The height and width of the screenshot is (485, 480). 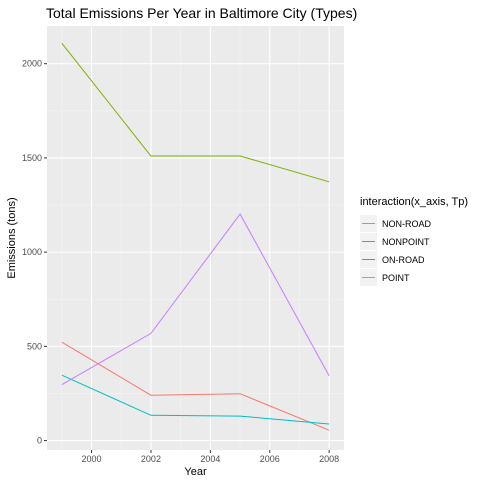 I want to click on x-tick-label: 2002, so click(x=151, y=459).